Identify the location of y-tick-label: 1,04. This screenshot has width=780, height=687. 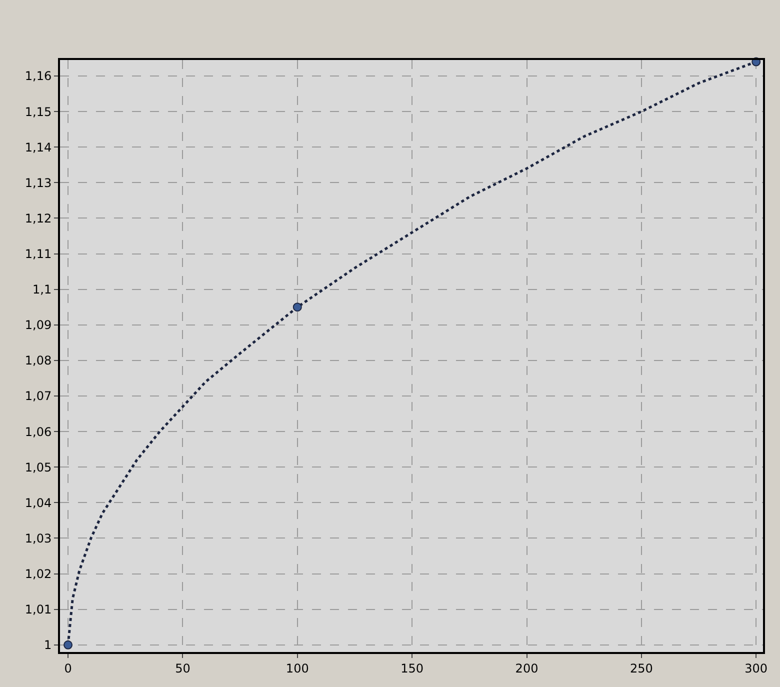
(38, 503).